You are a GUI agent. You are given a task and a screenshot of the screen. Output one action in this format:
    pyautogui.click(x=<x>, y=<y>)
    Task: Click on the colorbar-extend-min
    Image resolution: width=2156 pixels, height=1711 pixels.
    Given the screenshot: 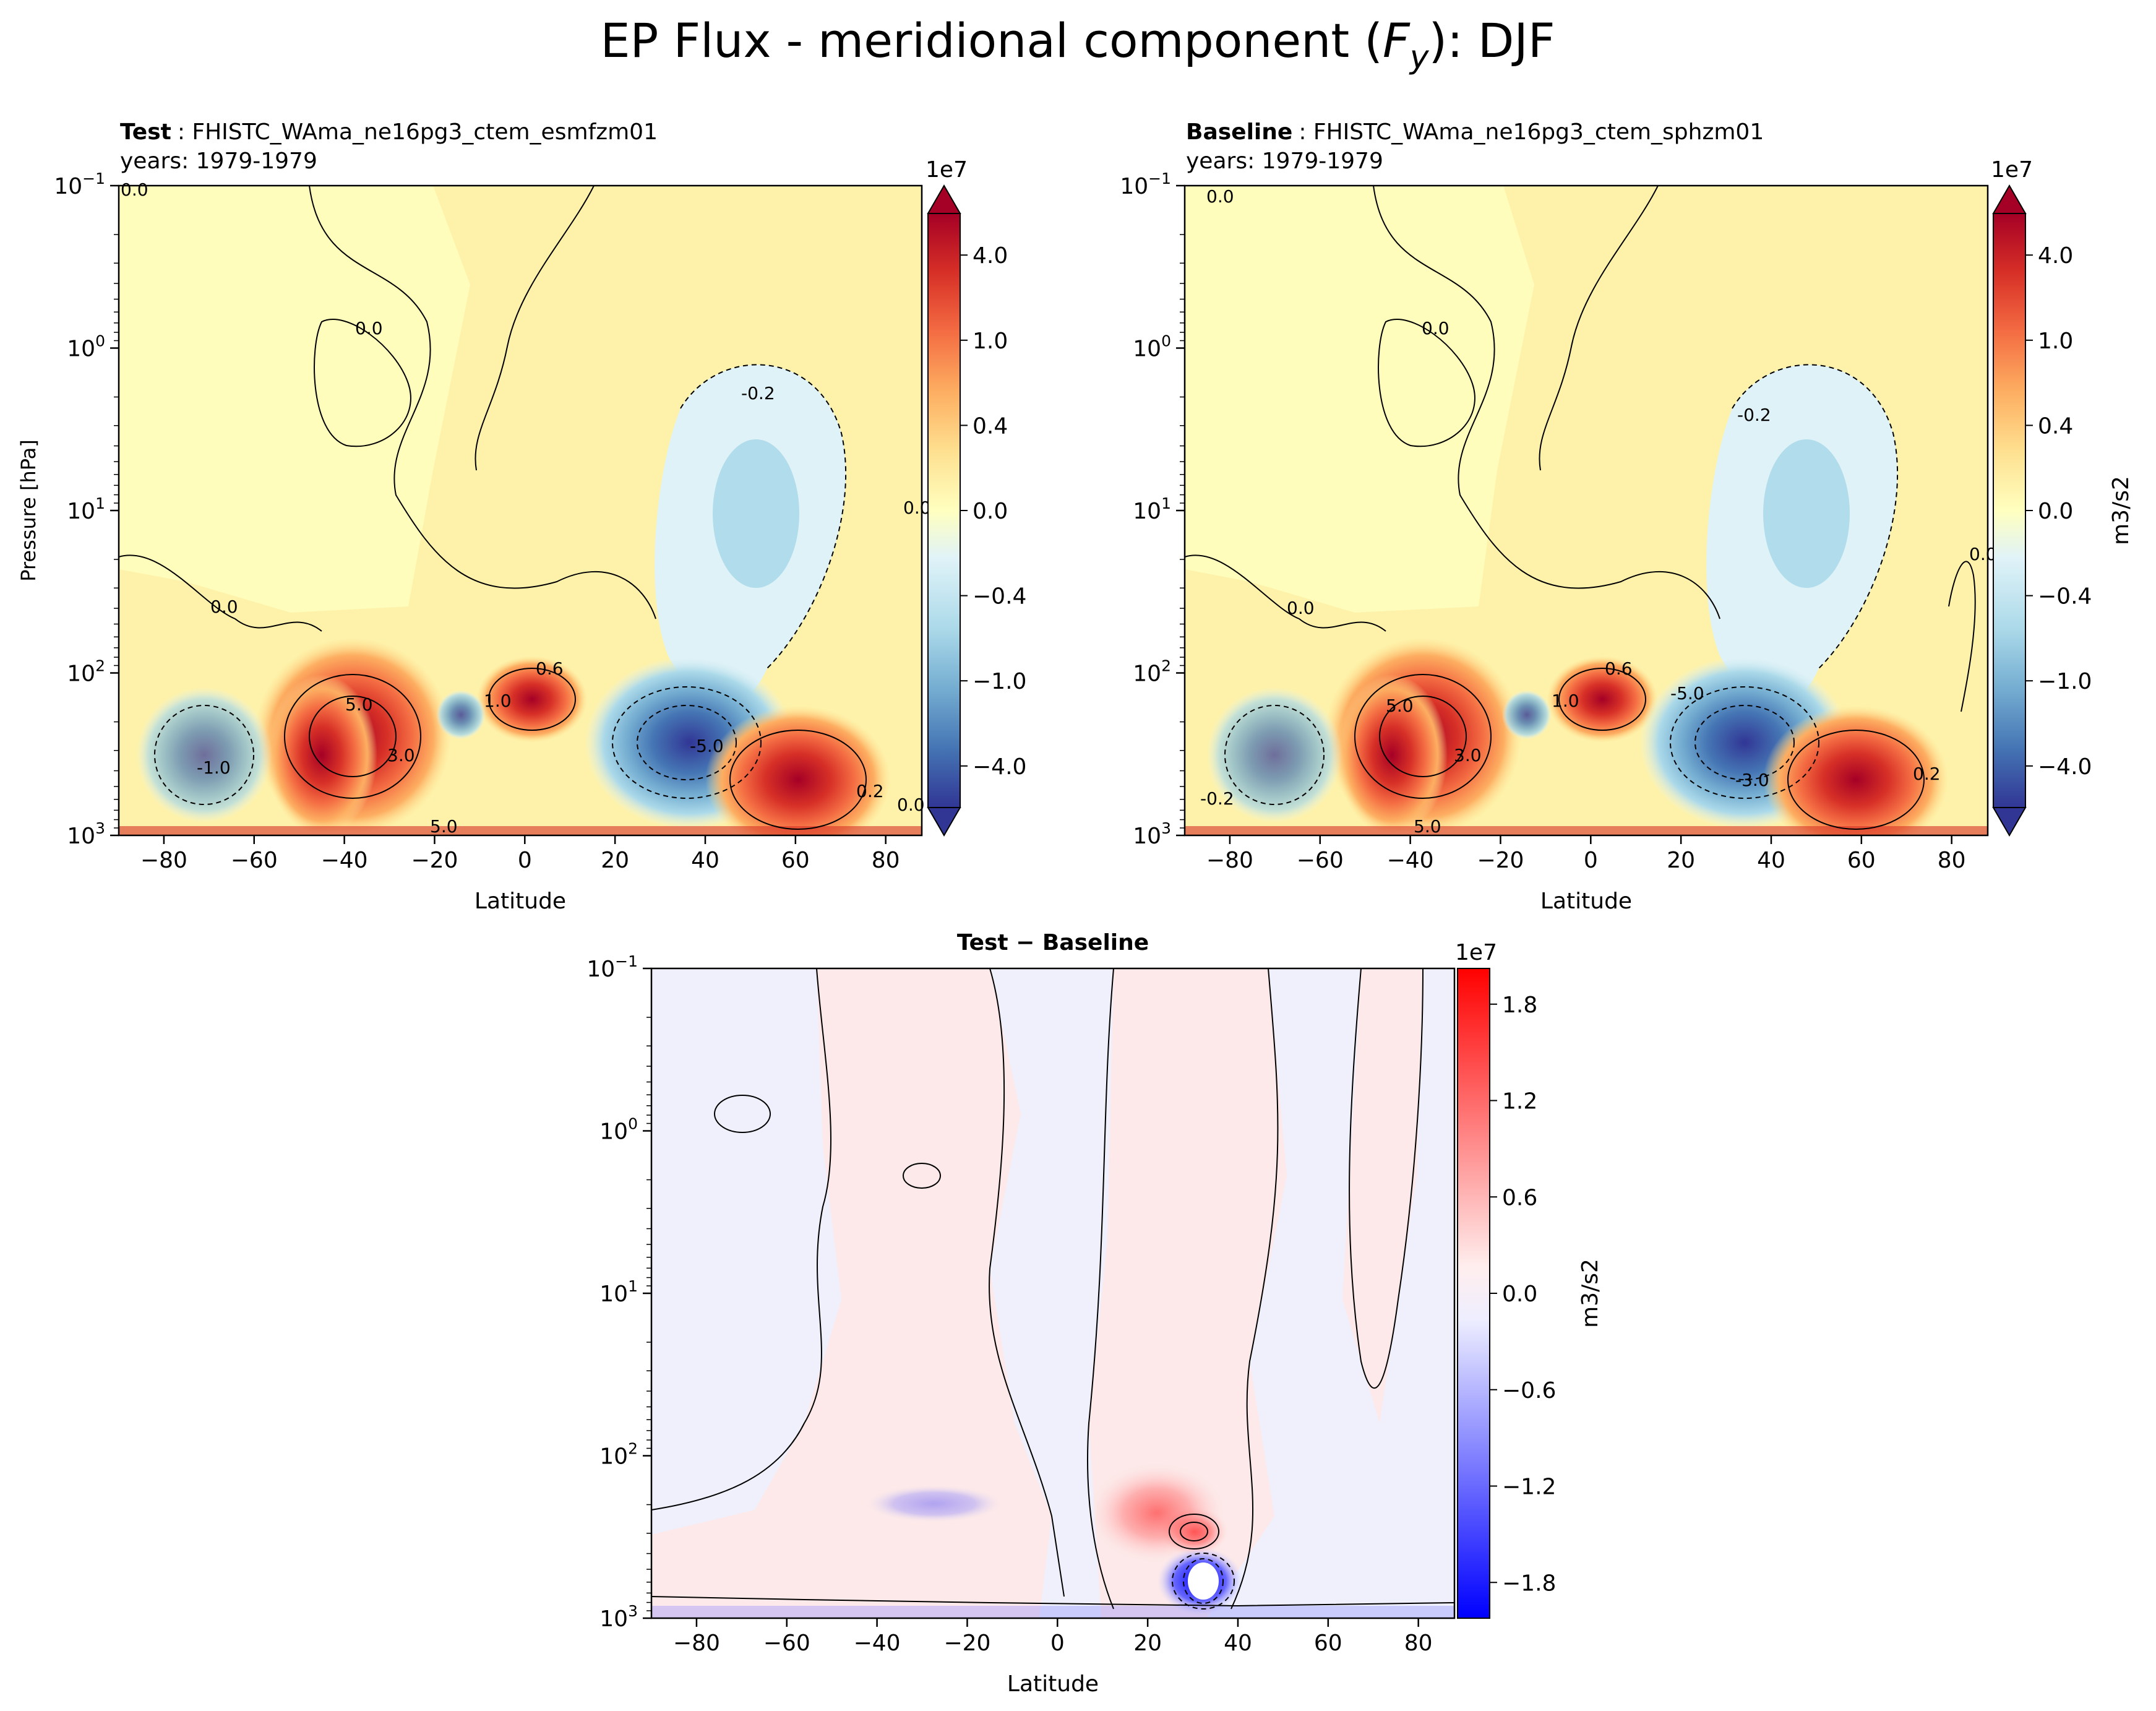 What is the action you would take?
    pyautogui.click(x=2009, y=822)
    